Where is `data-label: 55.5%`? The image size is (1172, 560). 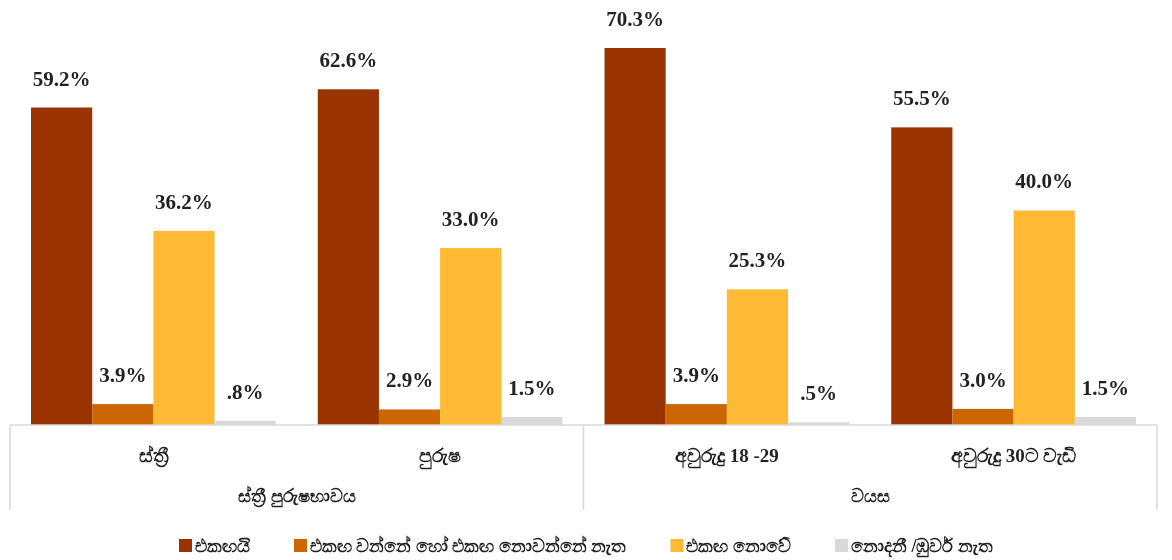
data-label: 55.5% is located at coordinates (921, 98).